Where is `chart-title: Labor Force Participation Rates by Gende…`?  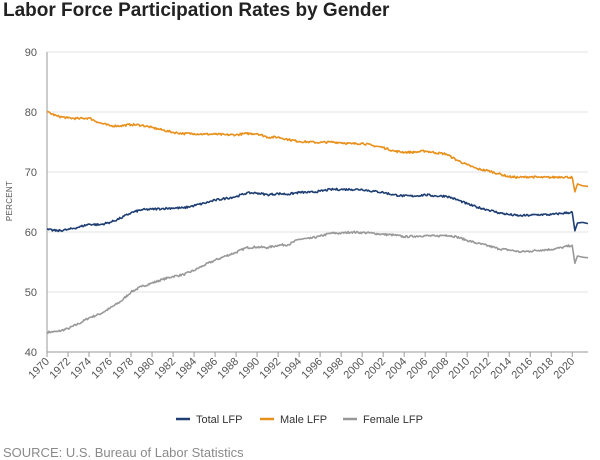
chart-title: Labor Force Participation Rates by Gende… is located at coordinates (196, 10).